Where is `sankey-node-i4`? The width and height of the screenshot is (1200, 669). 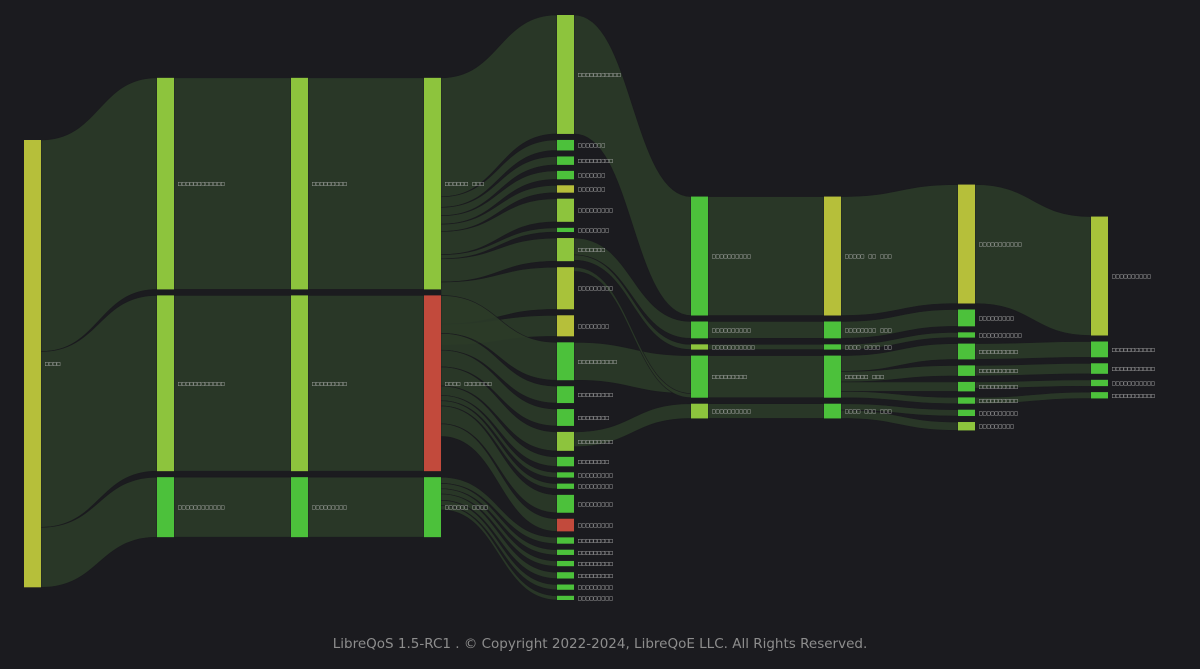 sankey-node-i4 is located at coordinates (966, 351).